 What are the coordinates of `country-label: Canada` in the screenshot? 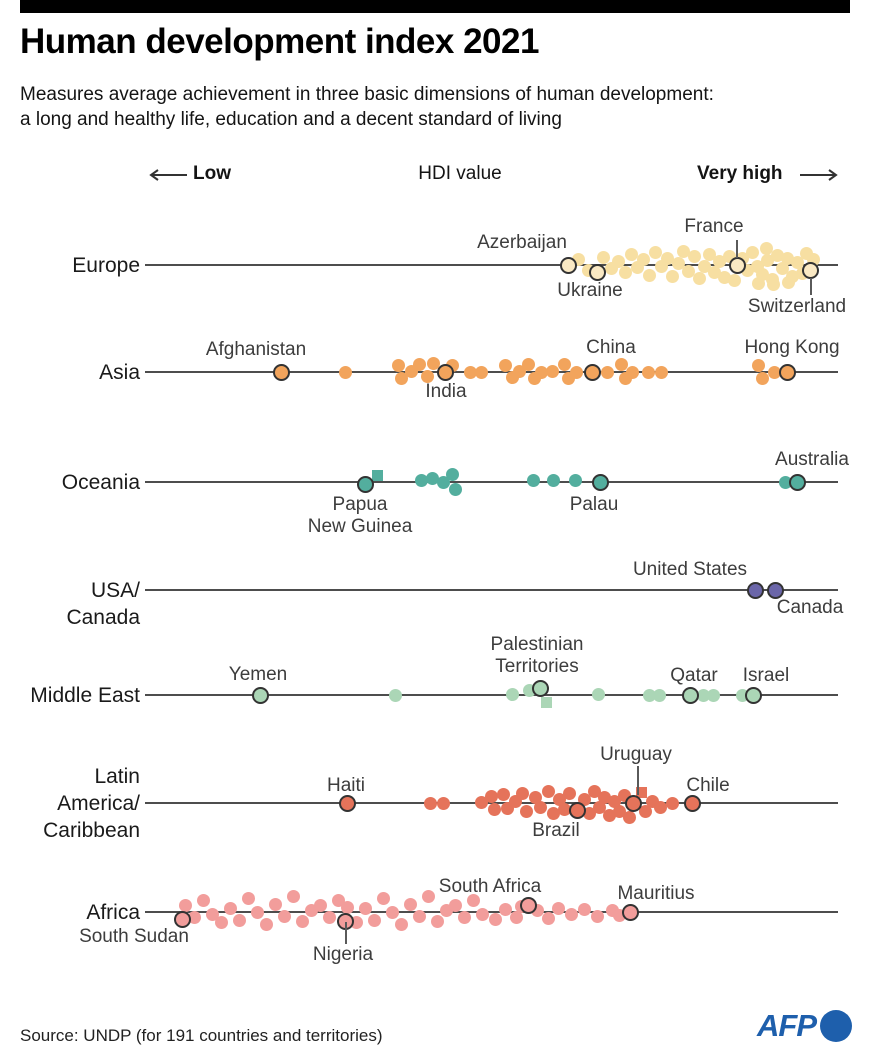 It's located at (810, 607).